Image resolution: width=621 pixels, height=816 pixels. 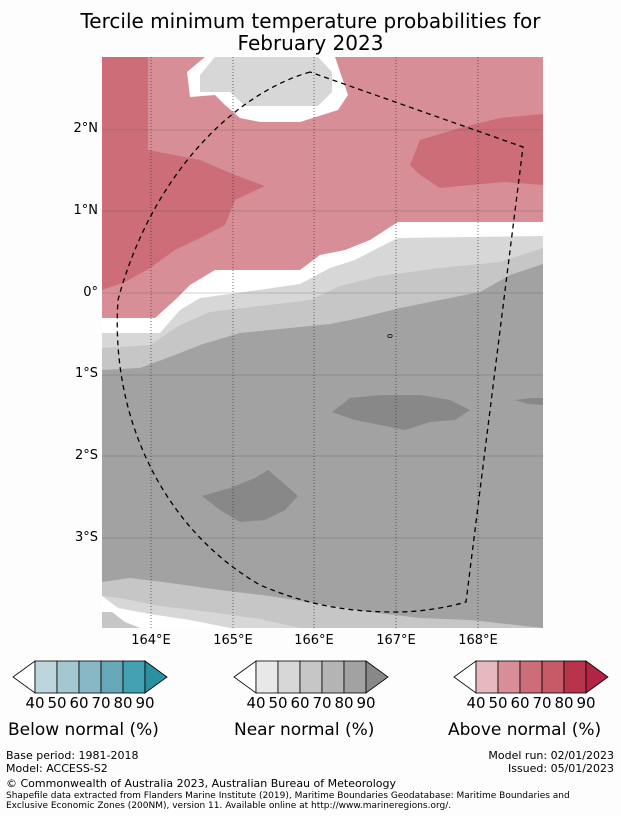 I want to click on colorbar-below-extend-low, so click(x=24, y=677).